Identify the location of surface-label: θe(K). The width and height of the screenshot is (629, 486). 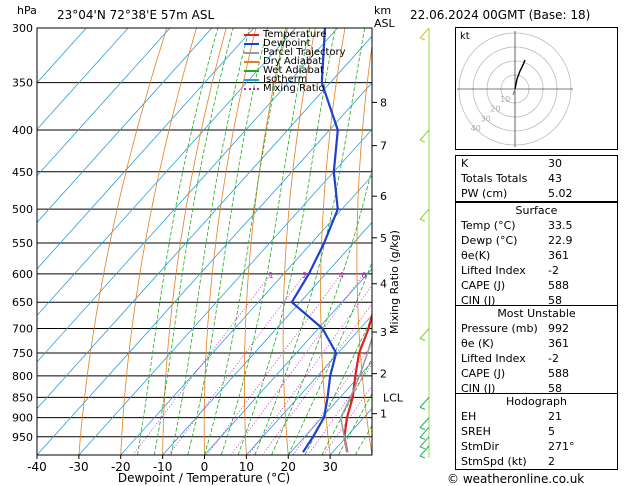
(476, 255).